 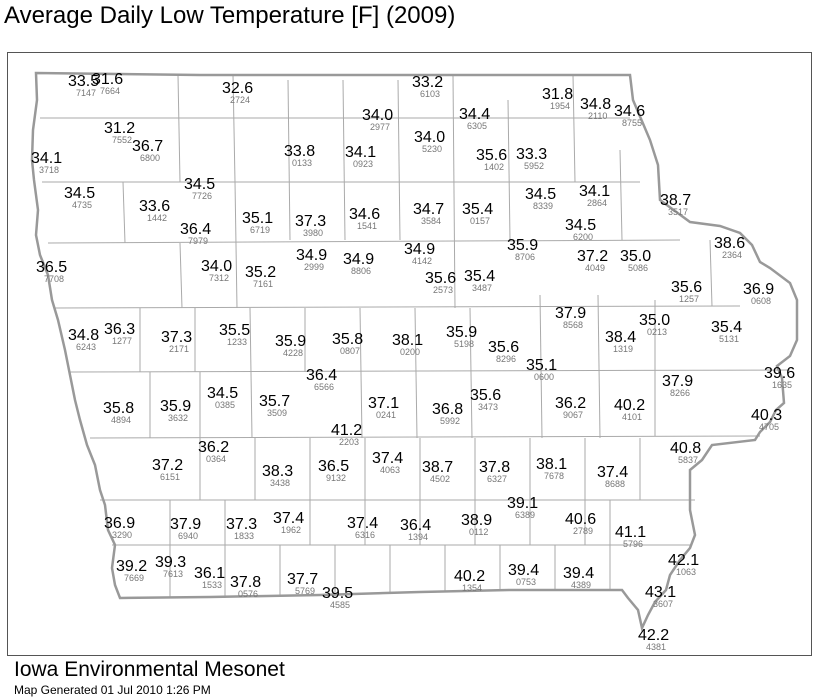 I want to click on station-id: 7613, so click(x=173, y=574).